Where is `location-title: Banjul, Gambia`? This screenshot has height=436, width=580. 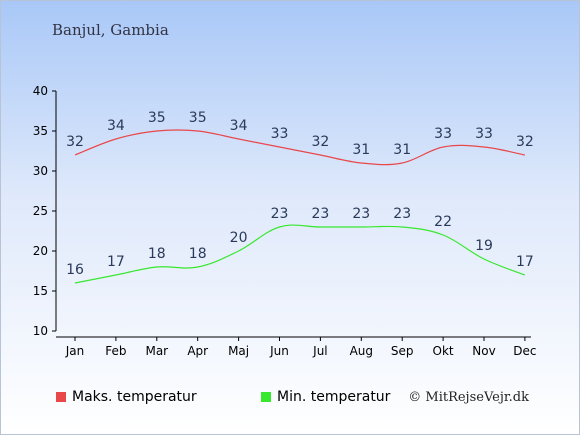
location-title: Banjul, Gambia is located at coordinates (110, 30).